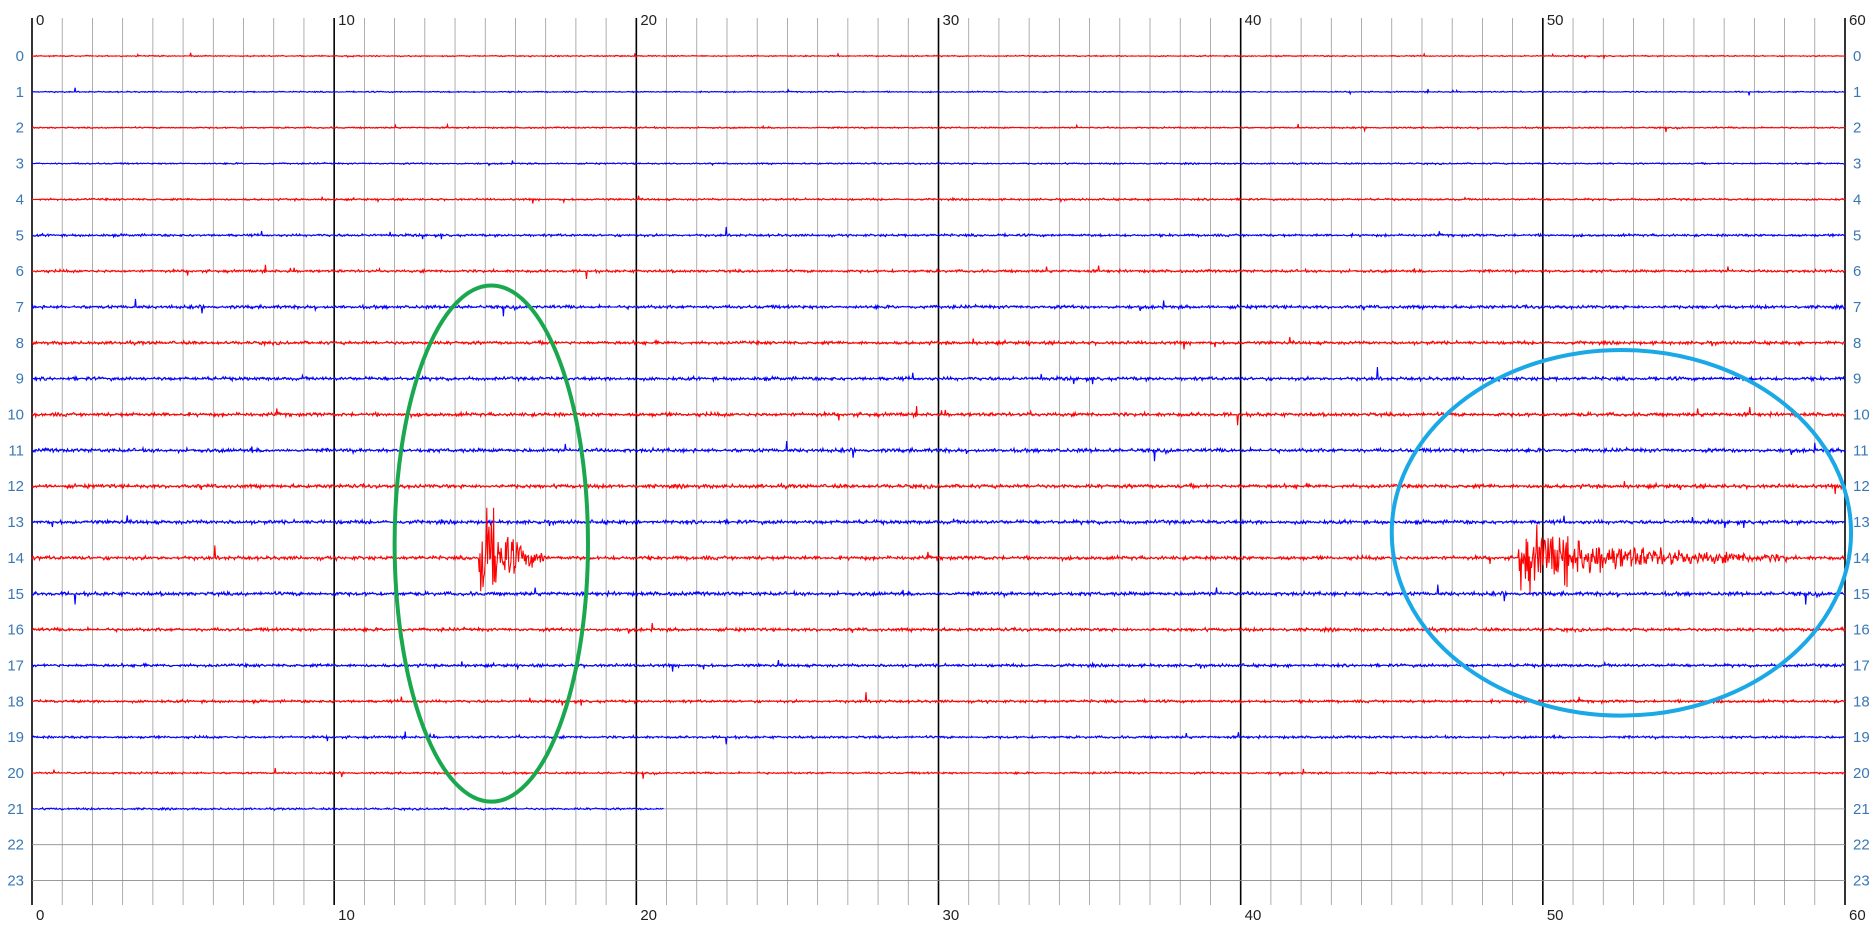 This screenshot has height=925, width=1873. I want to click on row-label-left: 18, so click(15, 701).